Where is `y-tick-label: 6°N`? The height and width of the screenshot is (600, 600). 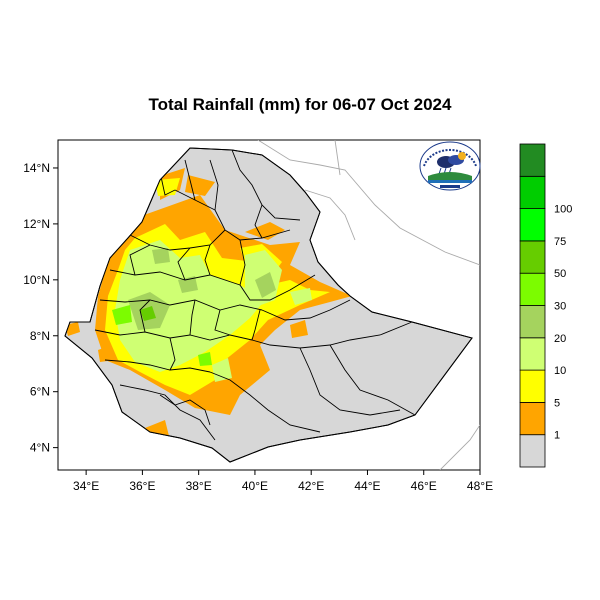 y-tick-label: 6°N is located at coordinates (40, 392).